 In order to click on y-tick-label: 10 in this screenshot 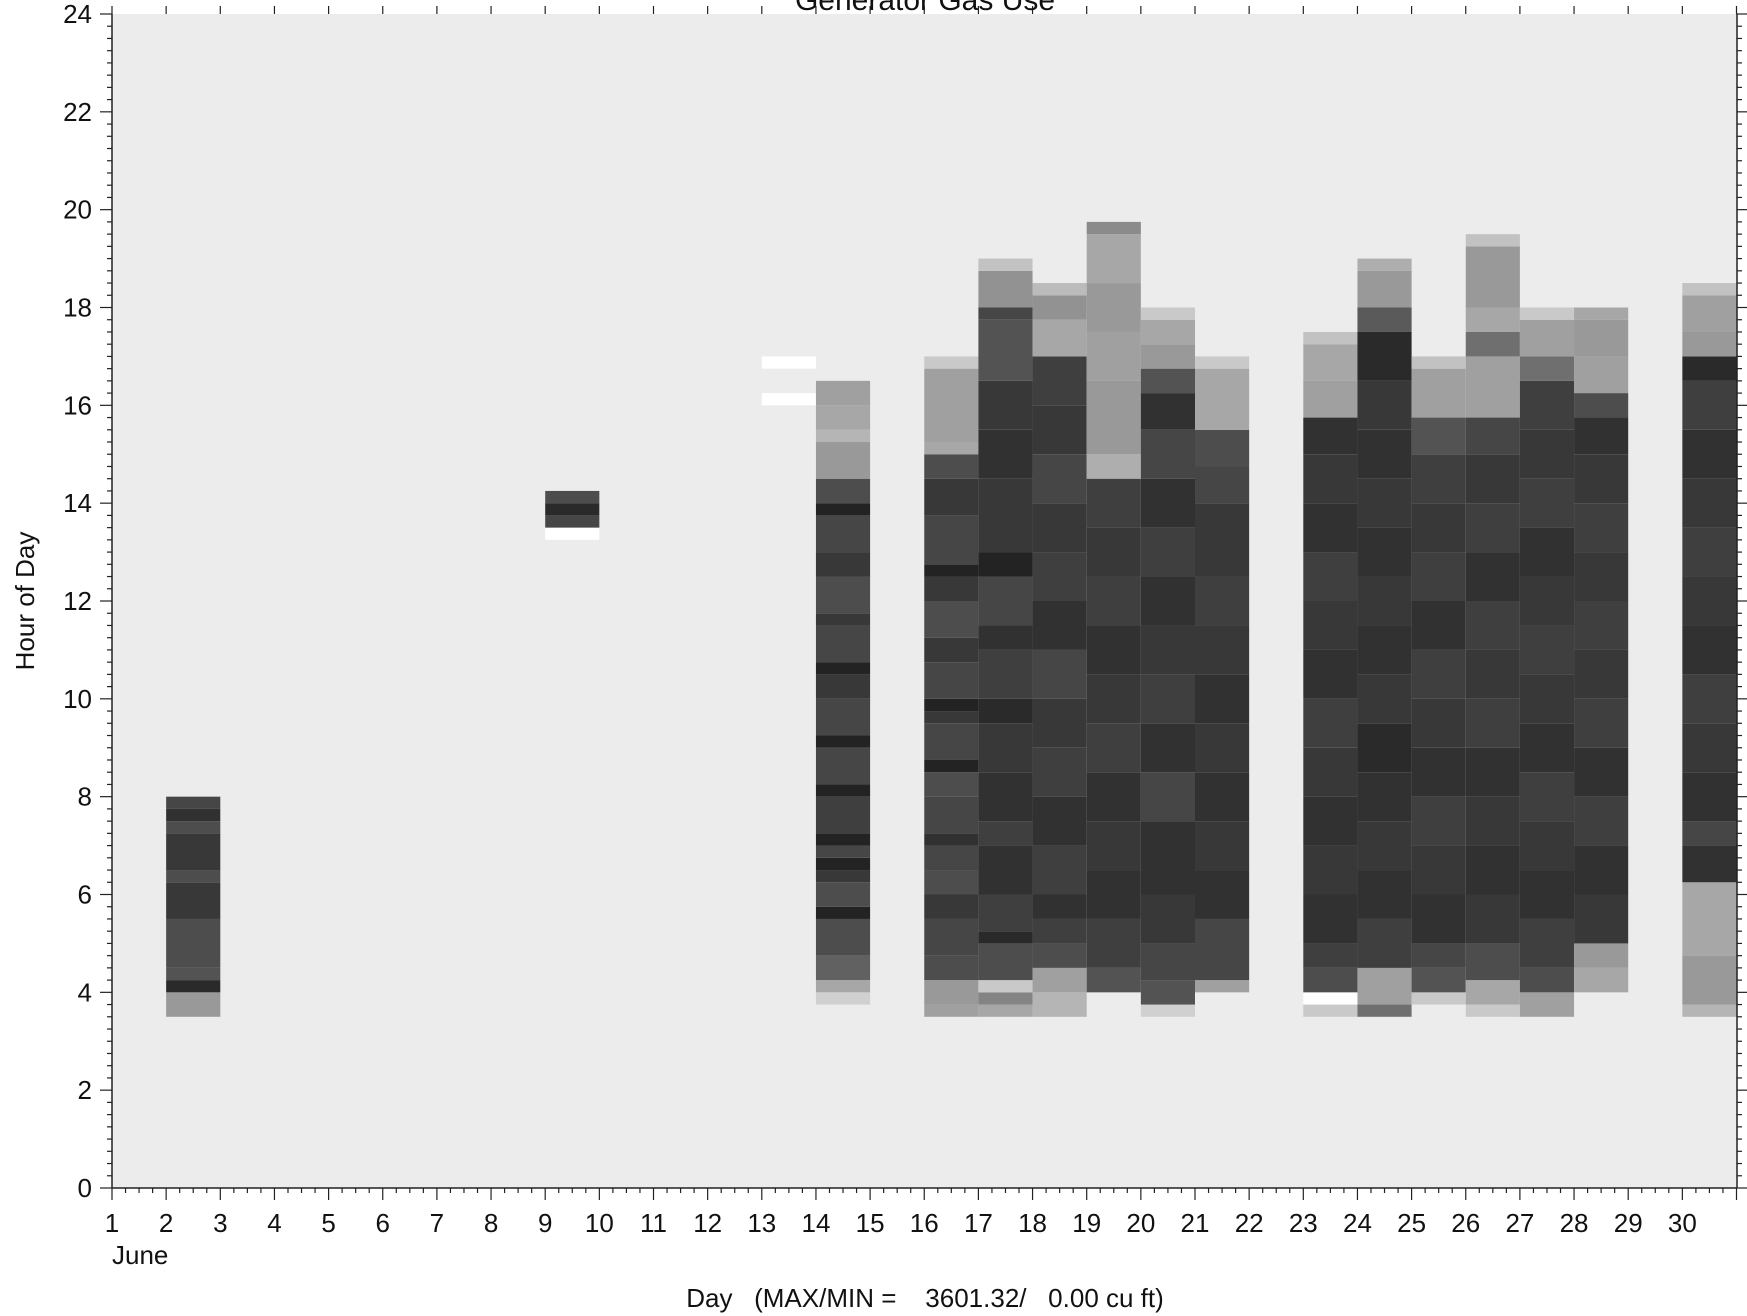, I will do `click(77, 699)`.